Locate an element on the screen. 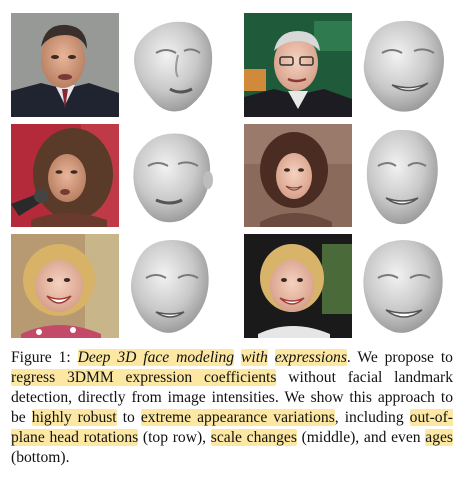 This screenshot has width=462, height=492. caption-highlight-1: Deep 3D face modeling is located at coordinates (156, 357).